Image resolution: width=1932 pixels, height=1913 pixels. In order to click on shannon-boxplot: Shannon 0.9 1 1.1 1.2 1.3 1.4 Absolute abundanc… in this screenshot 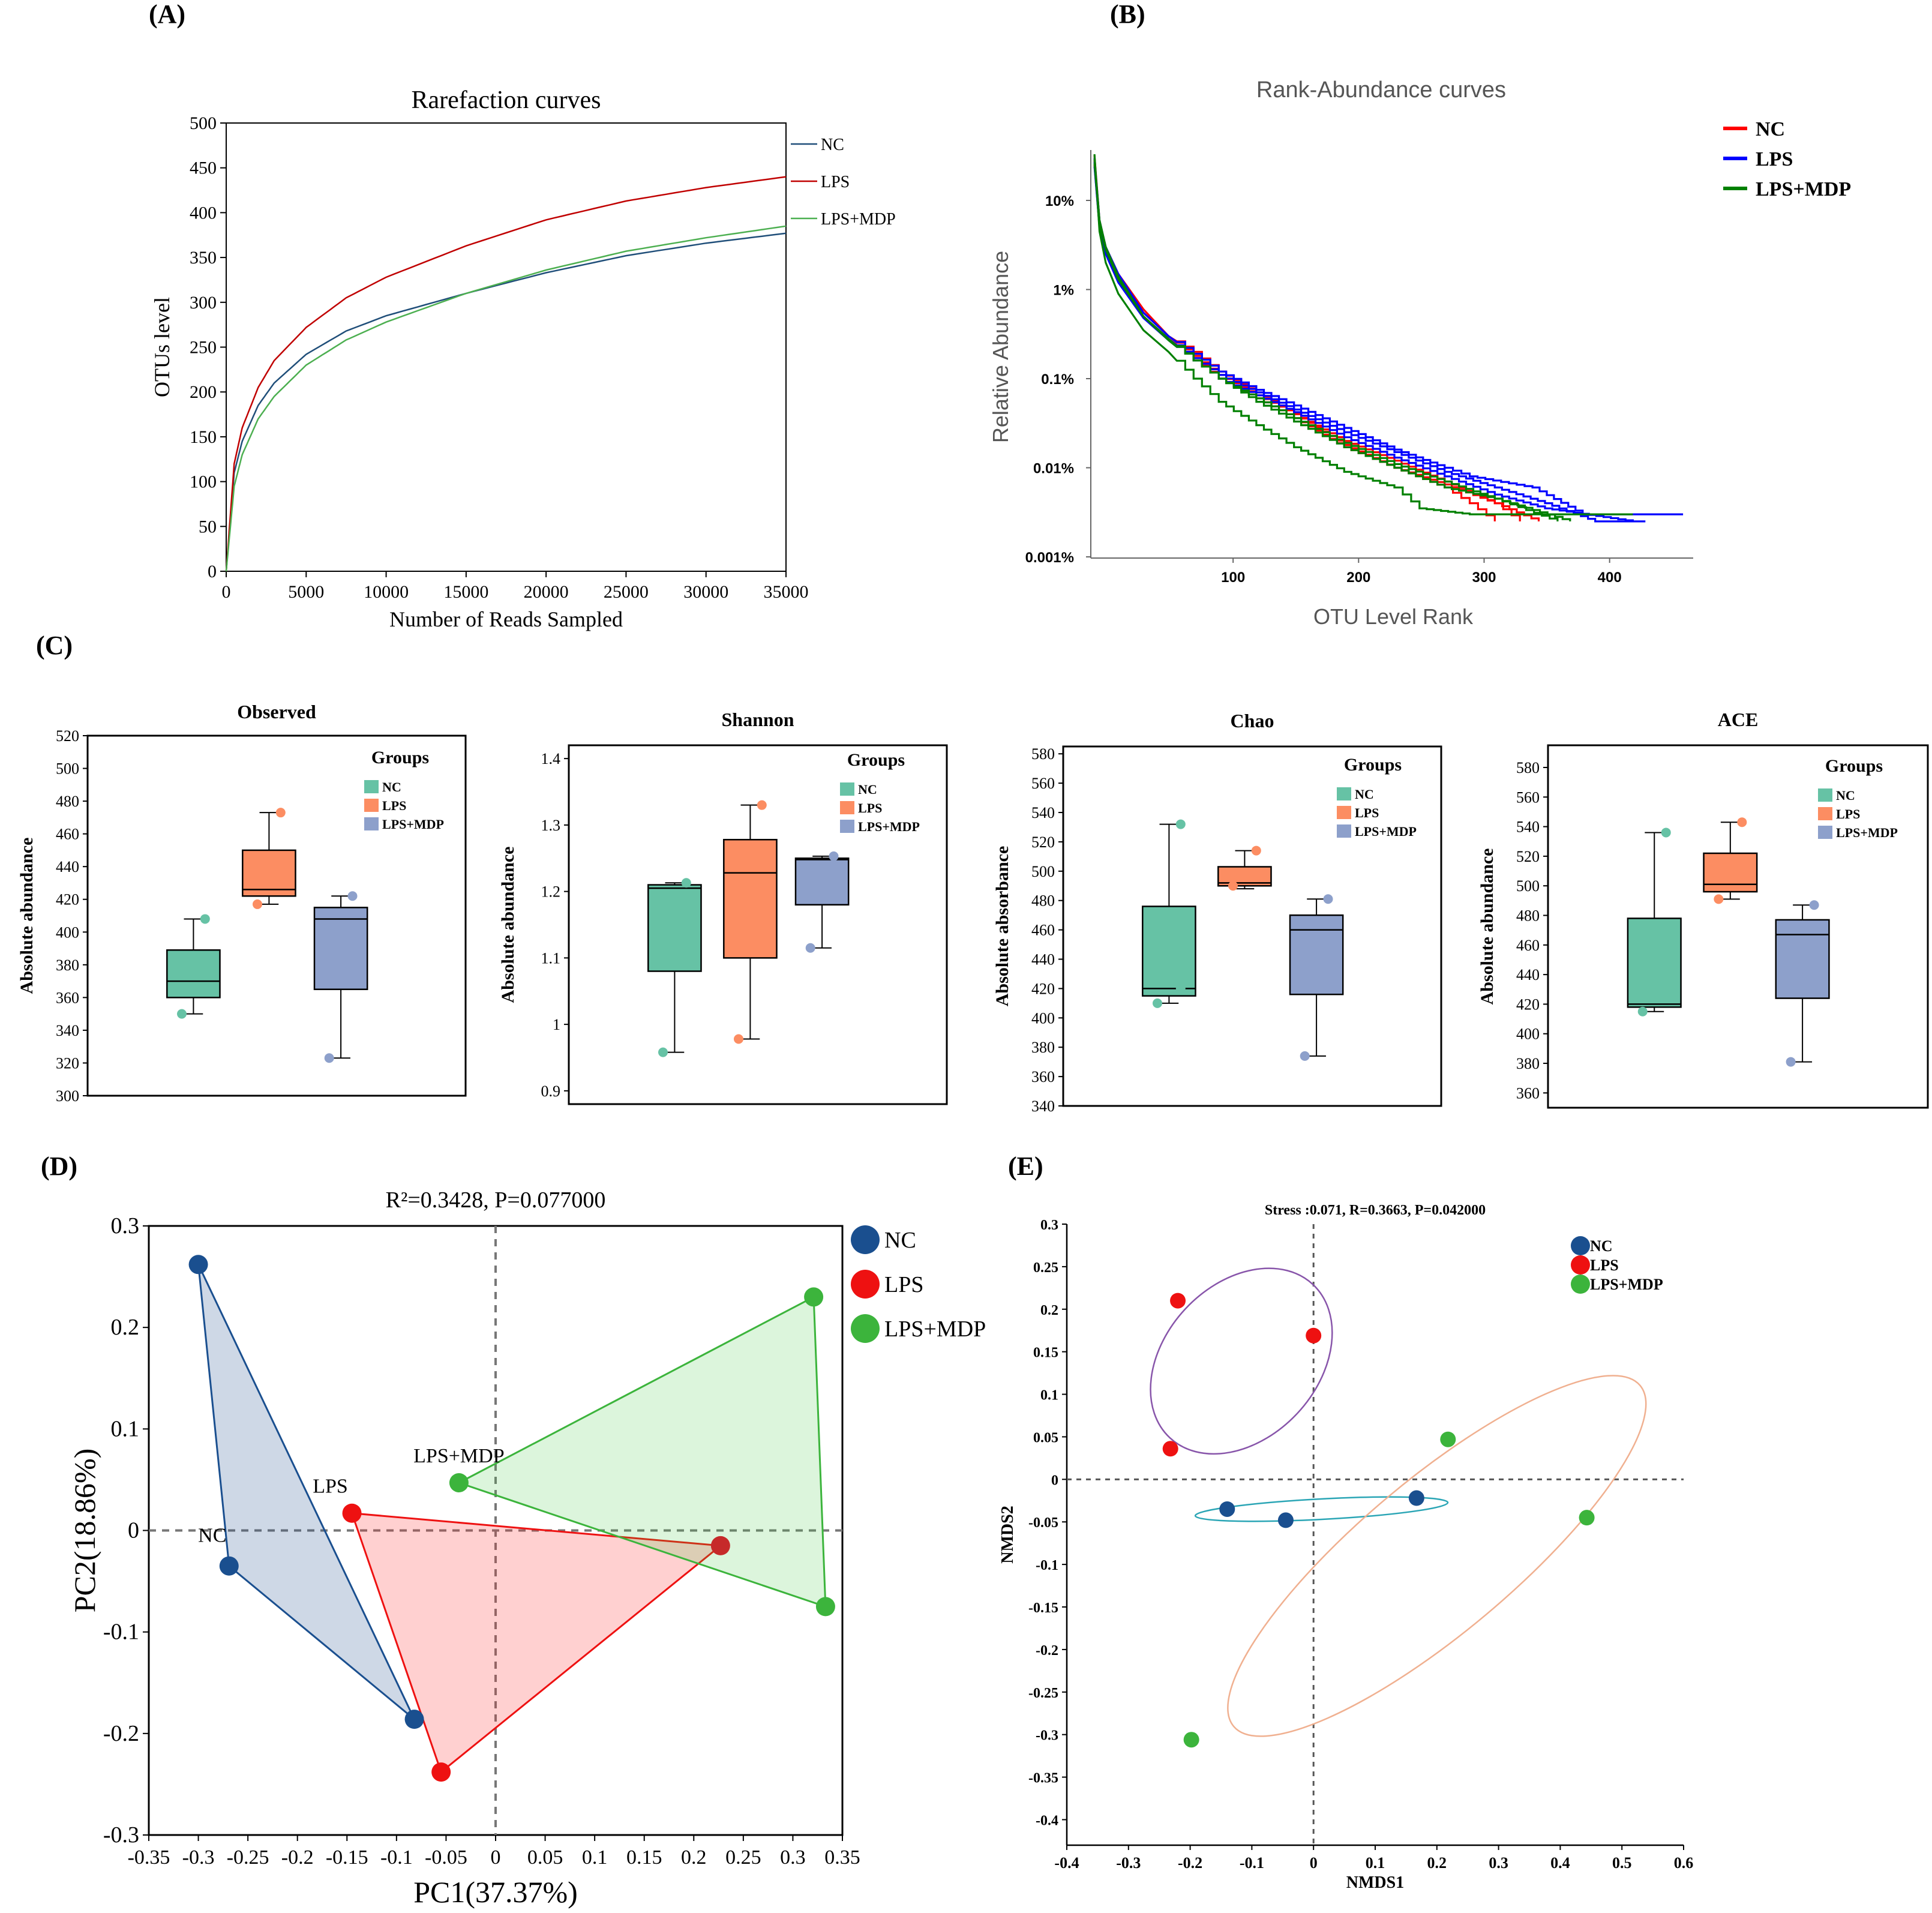, I will do `click(723, 907)`.